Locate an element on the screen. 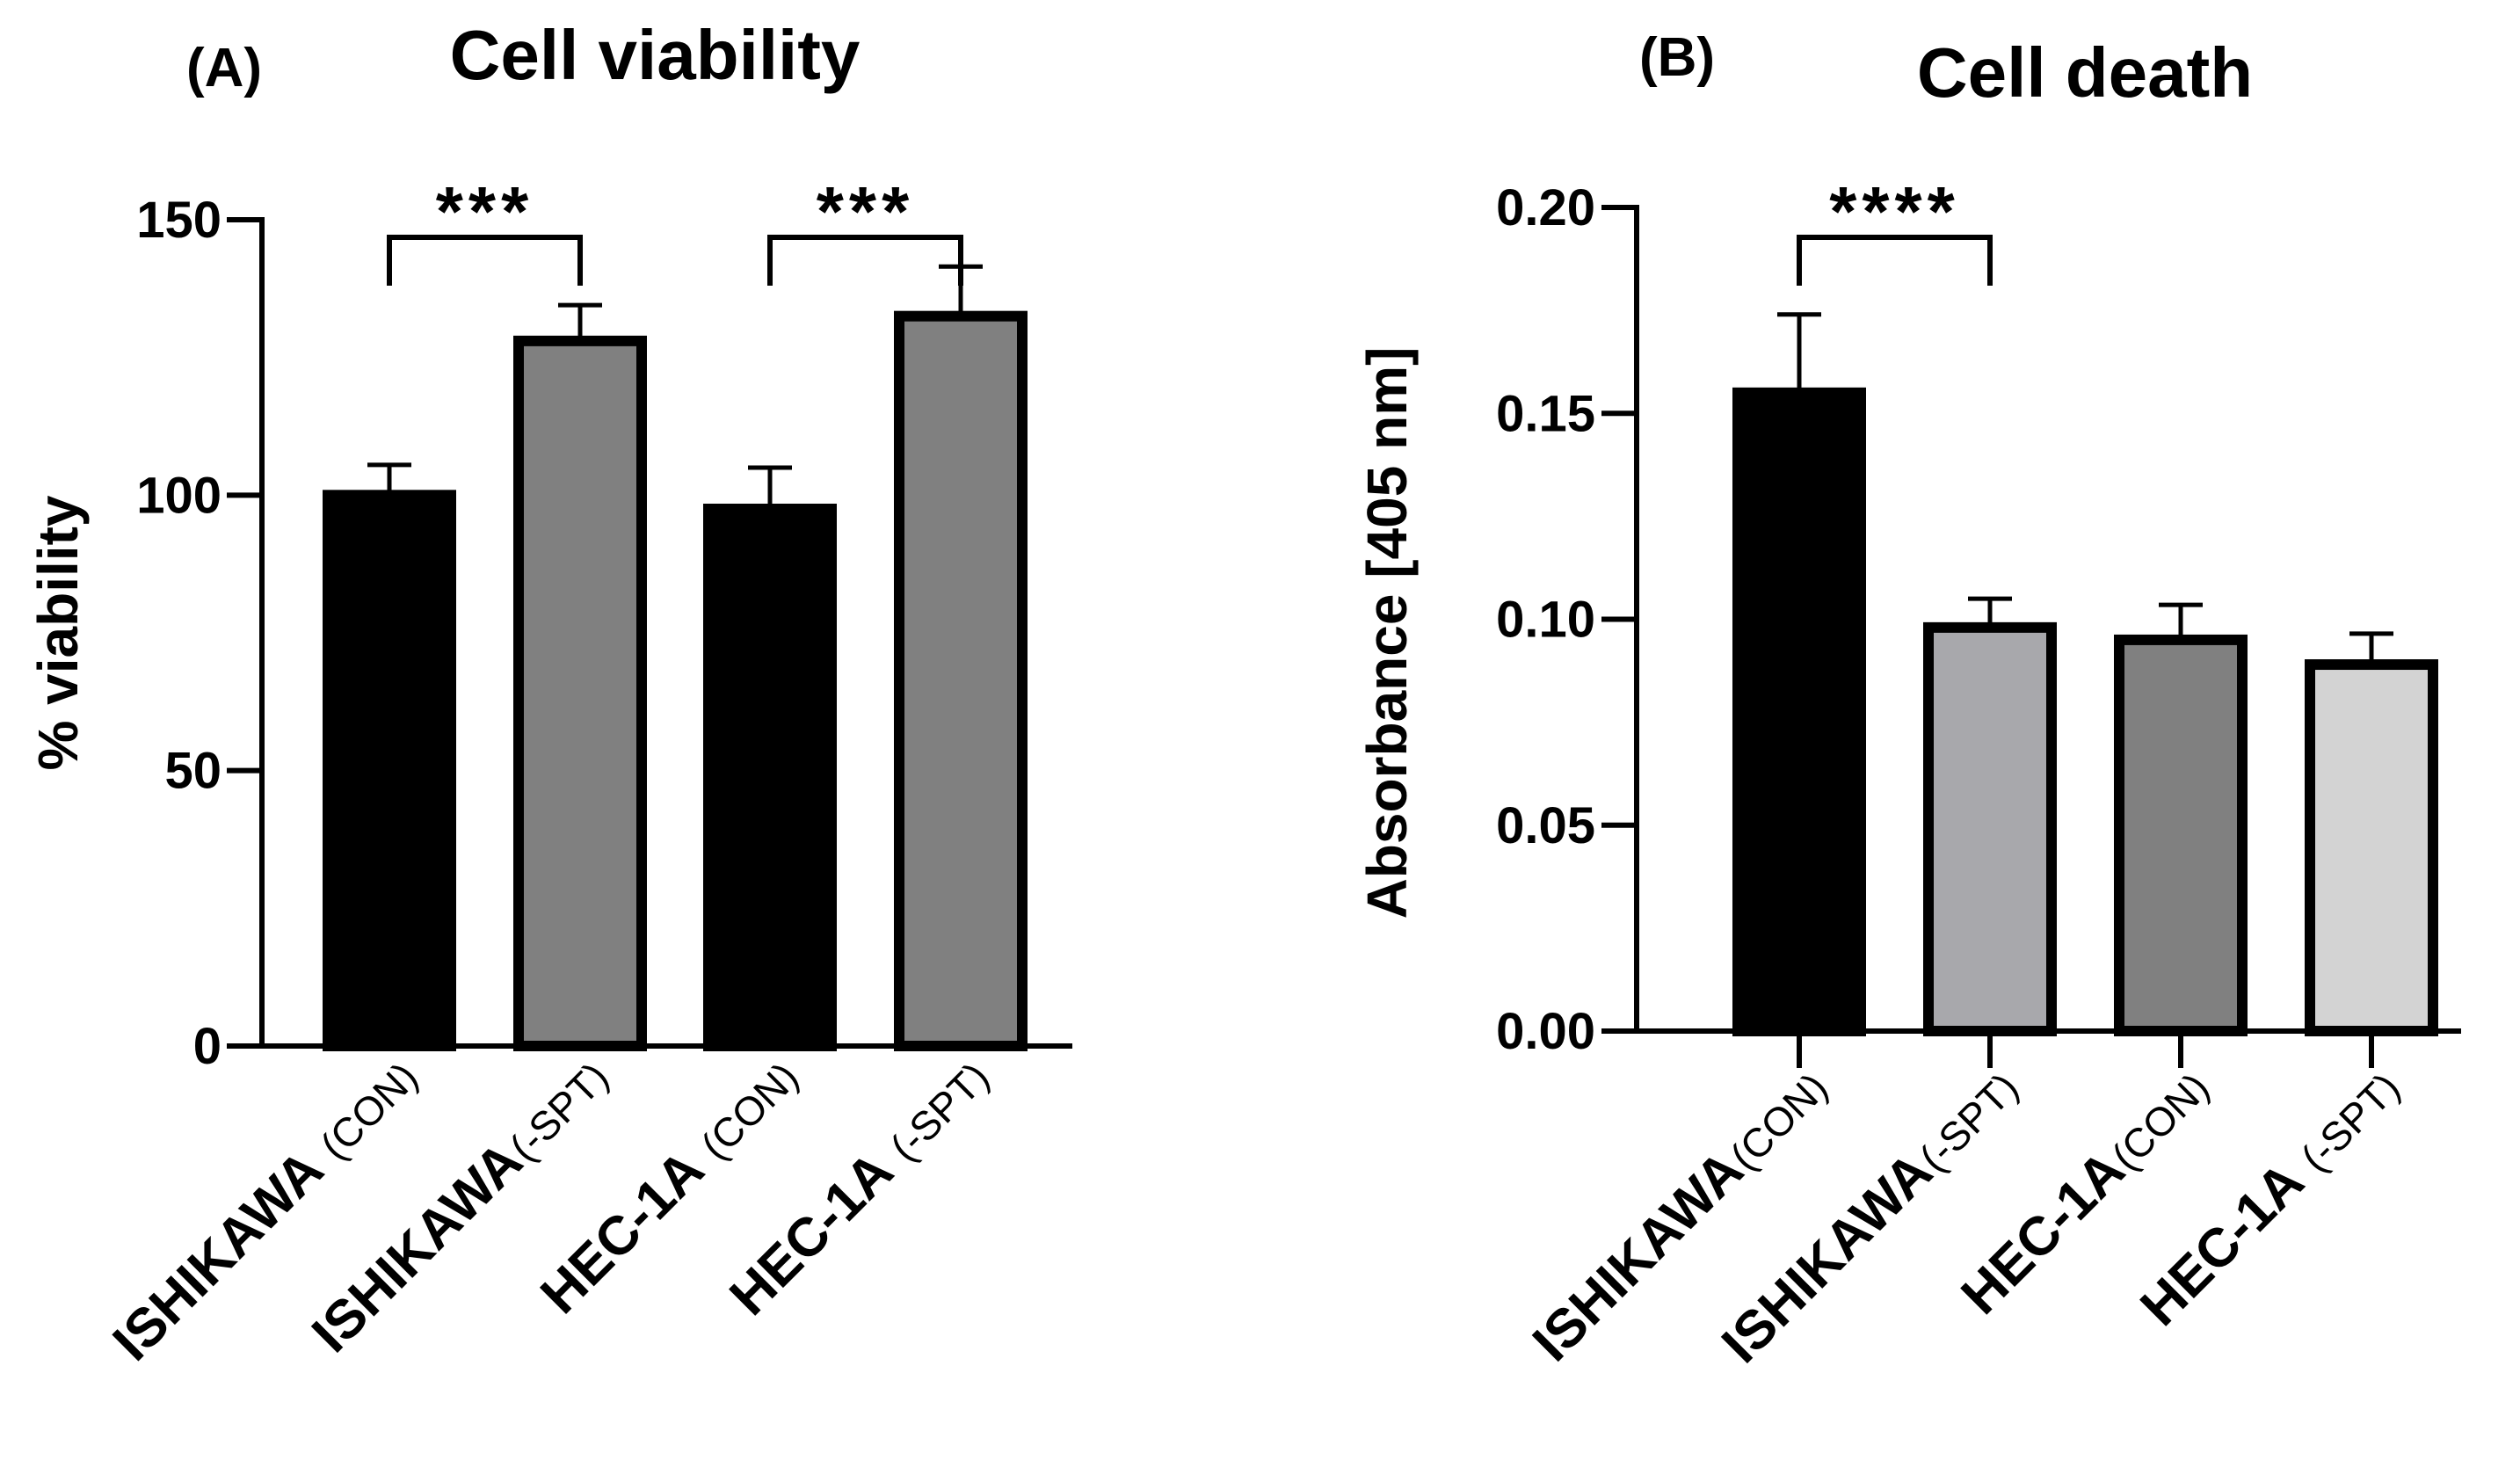 The width and height of the screenshot is (2520, 1482). y-tick-label: 0.15 is located at coordinates (1545, 413).